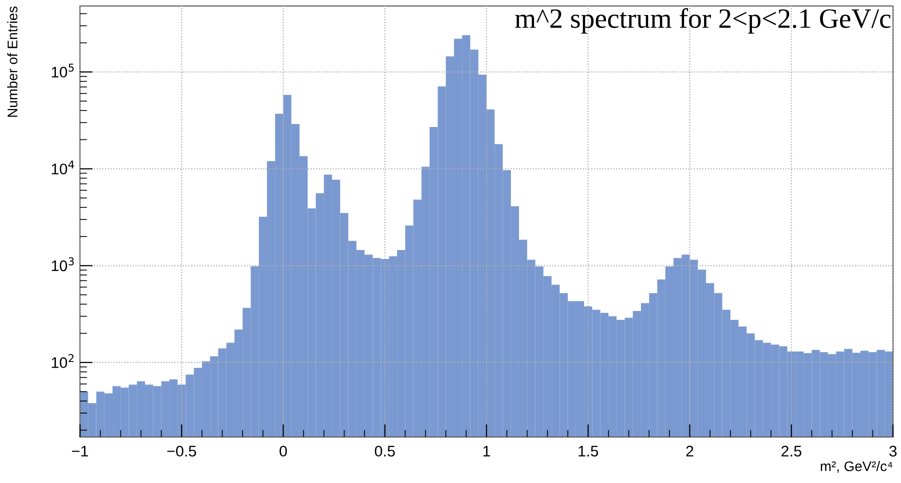  I want to click on x-tick-label: 0, so click(283, 451).